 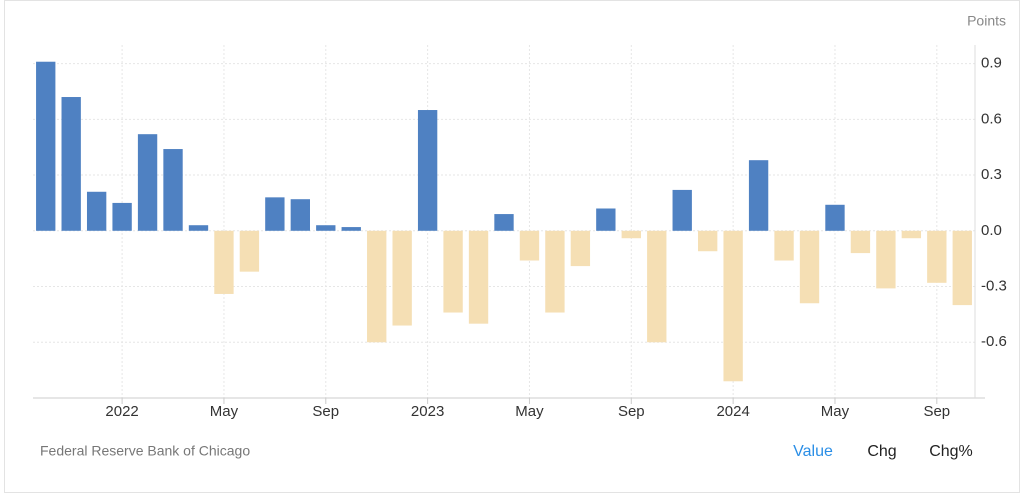 I want to click on x-tick-label: 2022, so click(x=121, y=411).